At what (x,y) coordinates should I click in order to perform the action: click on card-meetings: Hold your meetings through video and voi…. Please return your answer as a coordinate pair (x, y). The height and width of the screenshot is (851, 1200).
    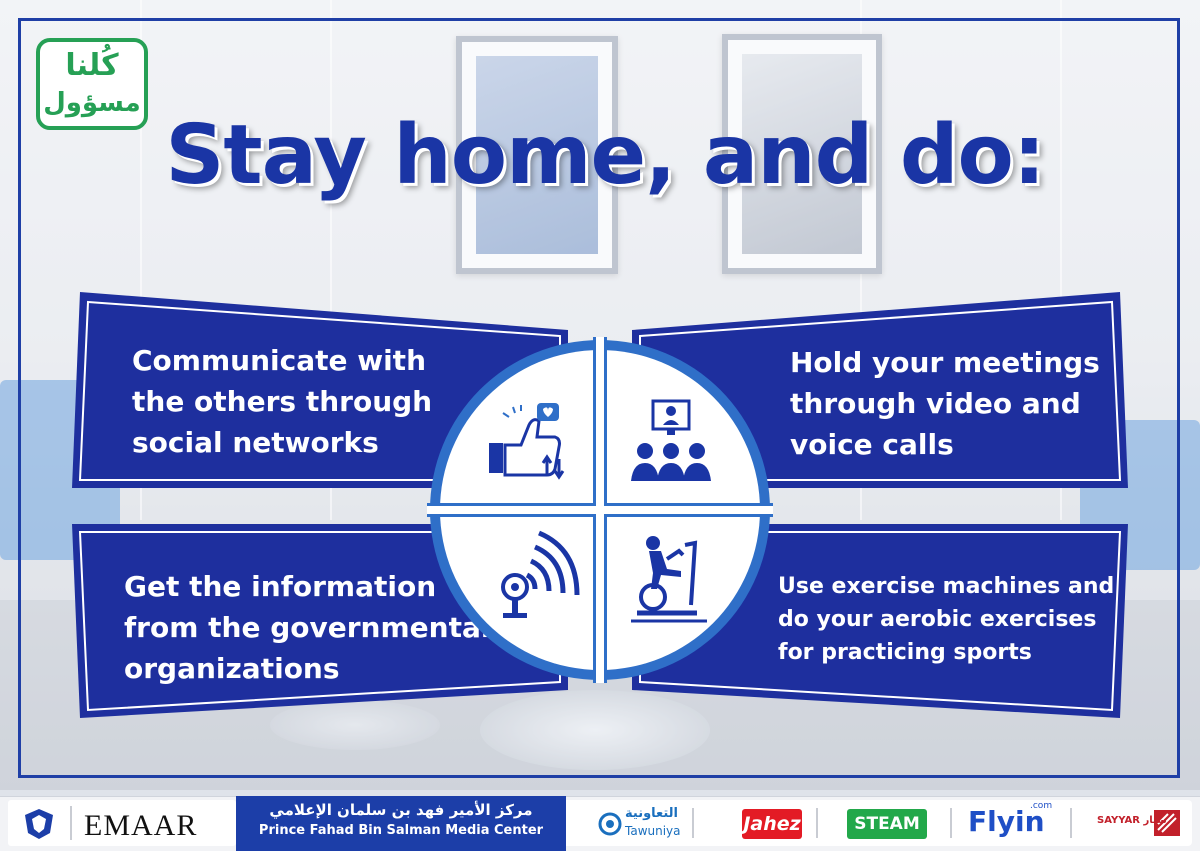
    Looking at the image, I should click on (880, 392).